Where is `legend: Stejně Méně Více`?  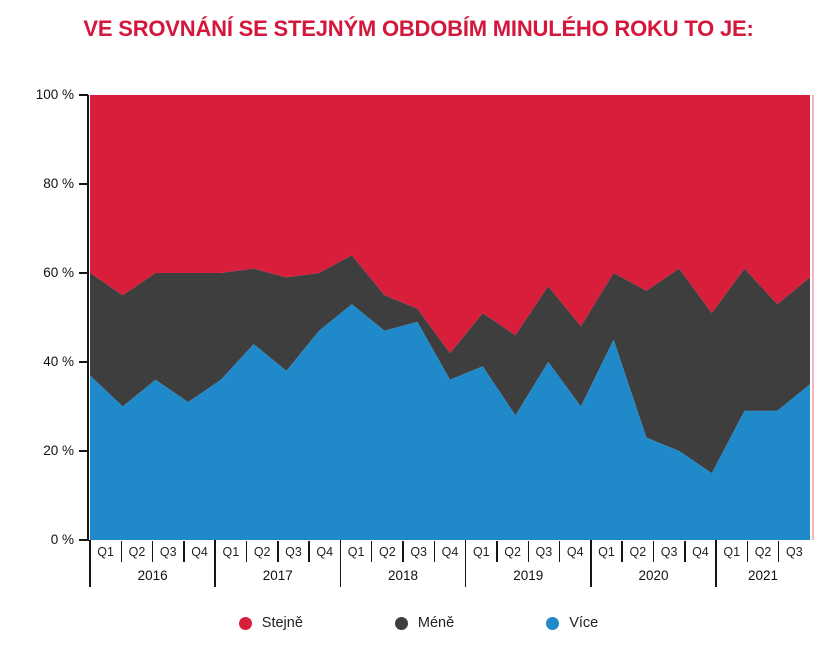 legend: Stejně Méně Více is located at coordinates (418, 623).